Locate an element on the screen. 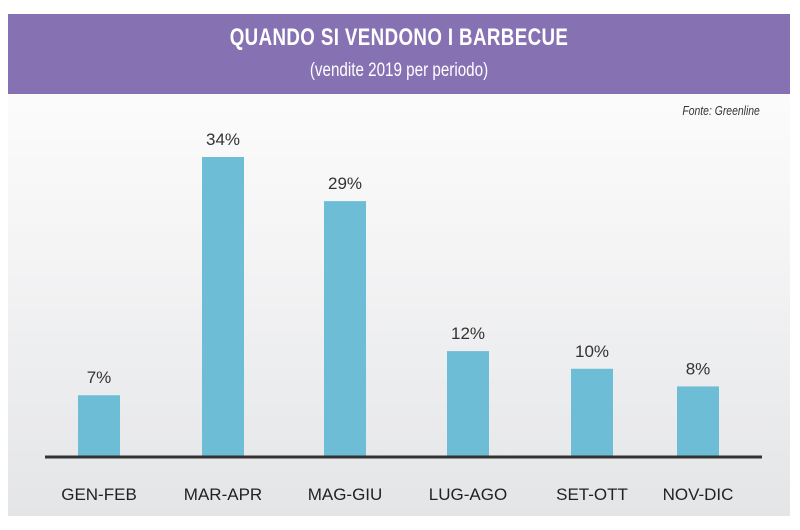  chart-title: QUANDO SI VENDONO I BARBECUE is located at coordinates (399, 37).